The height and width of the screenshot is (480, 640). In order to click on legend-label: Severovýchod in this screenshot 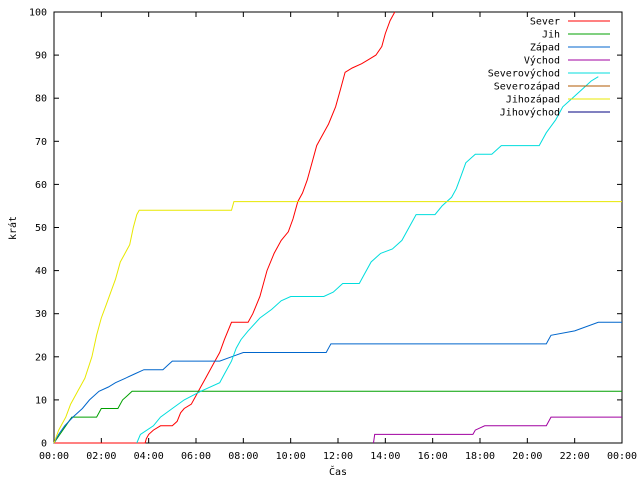, I will do `click(524, 74)`.